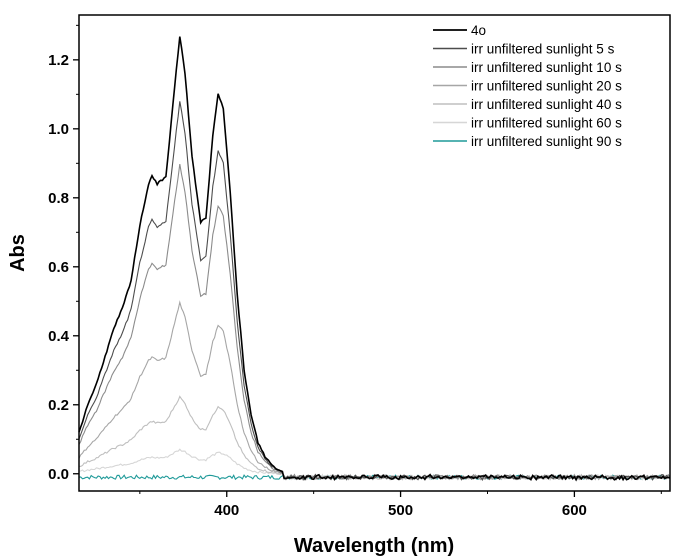 This screenshot has width=673, height=560. Describe the element at coordinates (374, 546) in the screenshot. I see `x-axis-title: Wavelength (nm)` at that location.